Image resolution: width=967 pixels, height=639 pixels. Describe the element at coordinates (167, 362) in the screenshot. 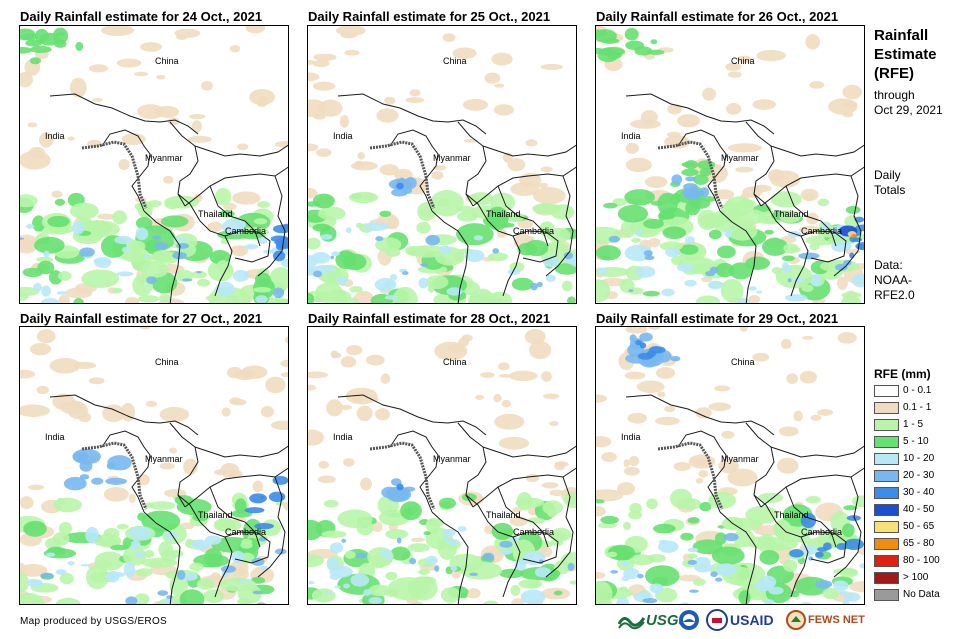

I see `place-label-china: China` at that location.